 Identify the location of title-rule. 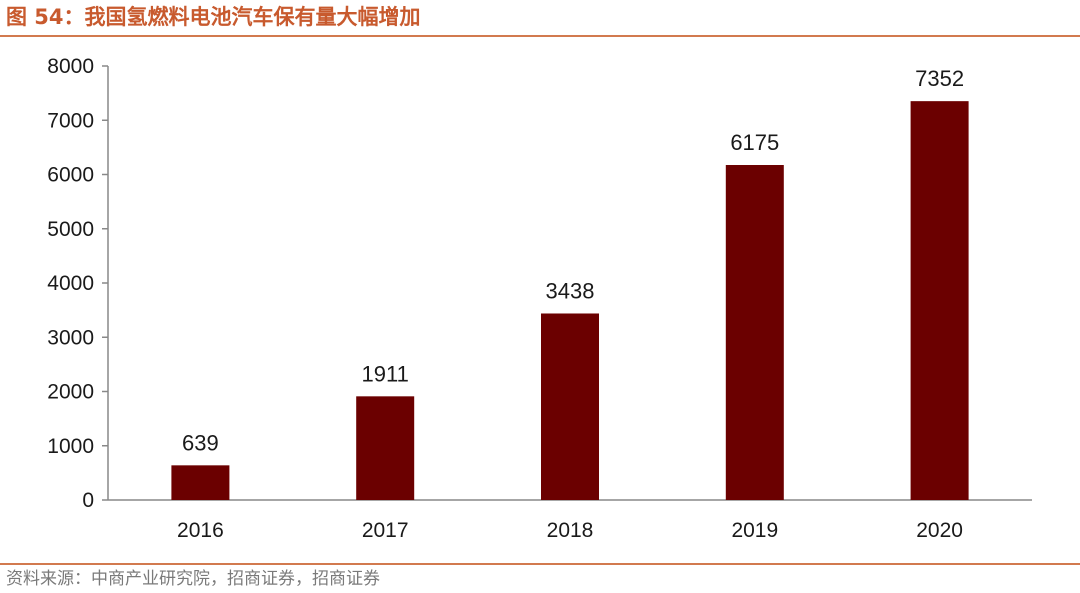
(540, 36).